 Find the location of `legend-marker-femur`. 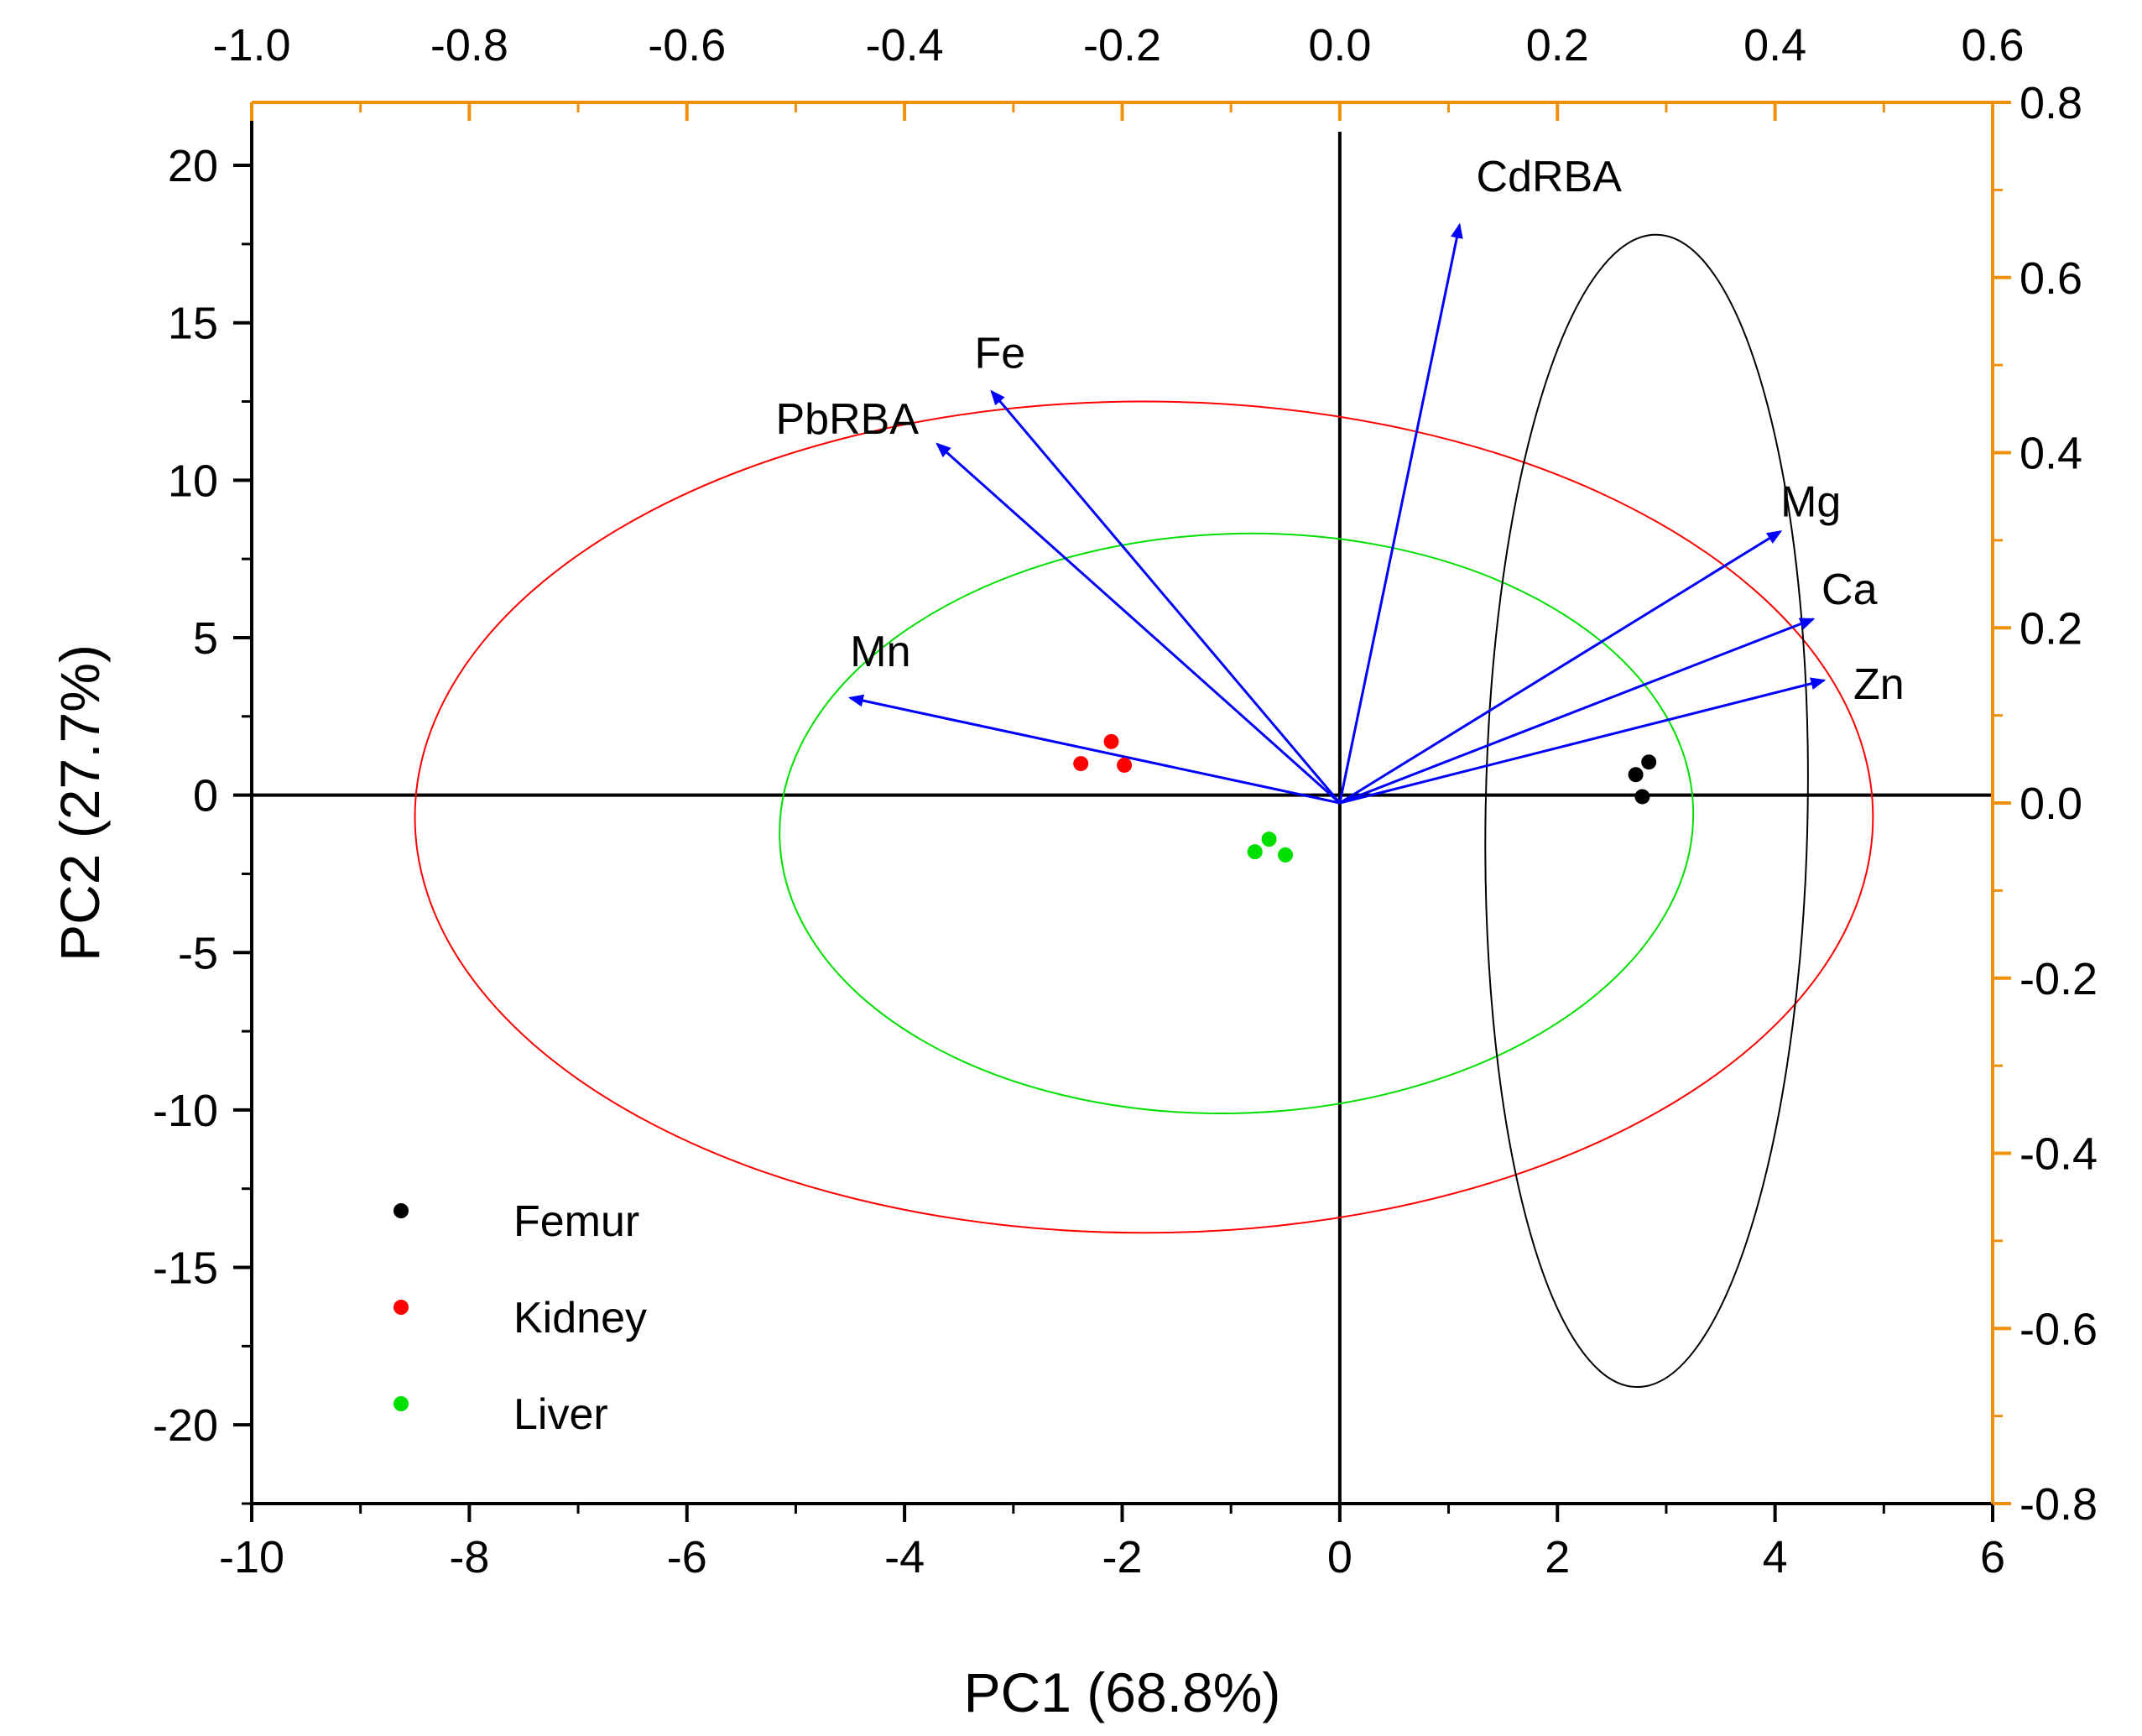

legend-marker-femur is located at coordinates (401, 1210).